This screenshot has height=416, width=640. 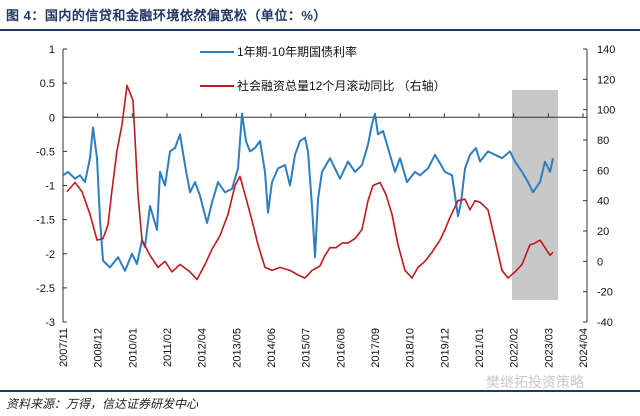 I want to click on x-tick-label: 2014/06, so click(x=272, y=348).